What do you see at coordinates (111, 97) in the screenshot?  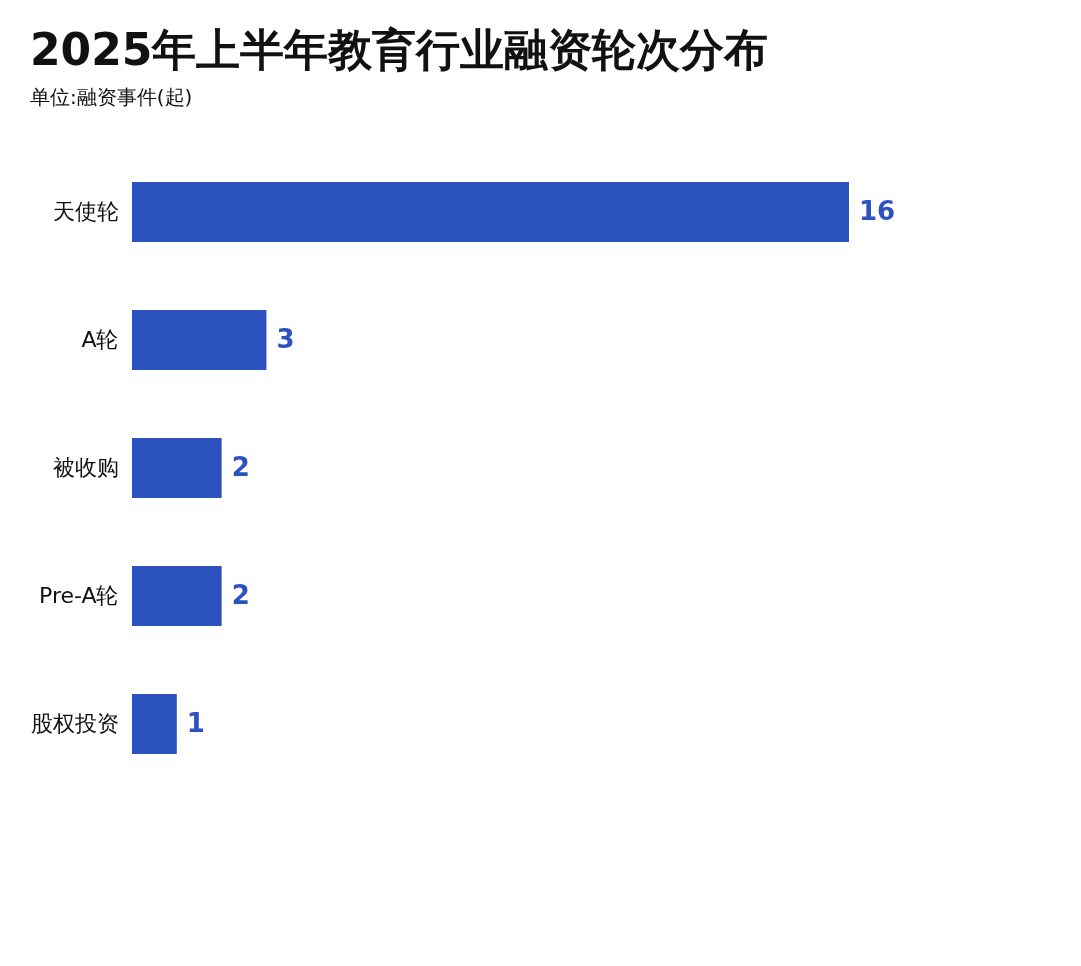 I see `chart-subtitle: 单位:融资事件(起)` at bounding box center [111, 97].